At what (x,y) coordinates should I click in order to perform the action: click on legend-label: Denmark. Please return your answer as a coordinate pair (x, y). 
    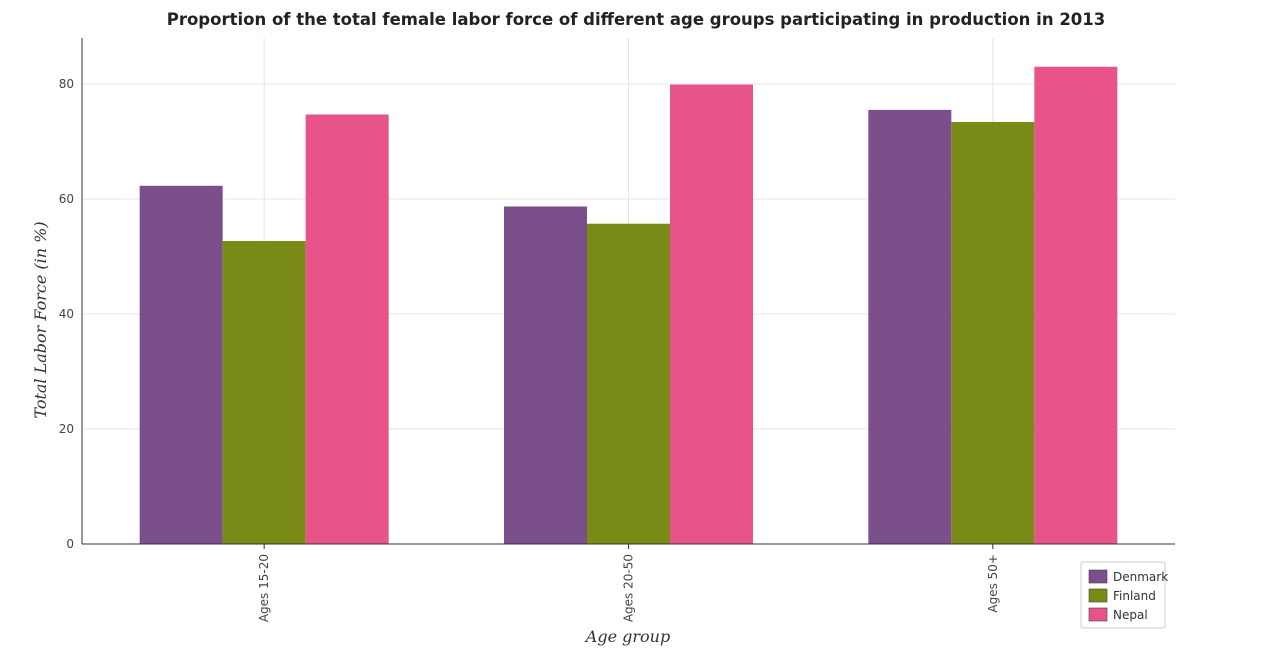
    Looking at the image, I should click on (1140, 577).